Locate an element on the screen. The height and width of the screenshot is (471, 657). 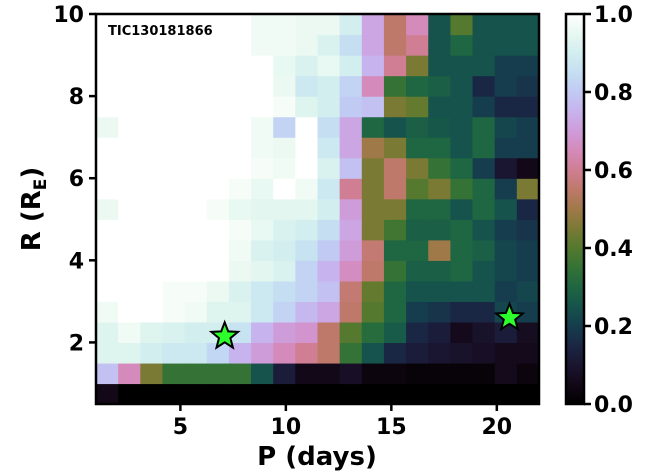
colorbar-ticks: 0.0 0.2 0.4 0.6 0.8 1.0 is located at coordinates (608, 210).